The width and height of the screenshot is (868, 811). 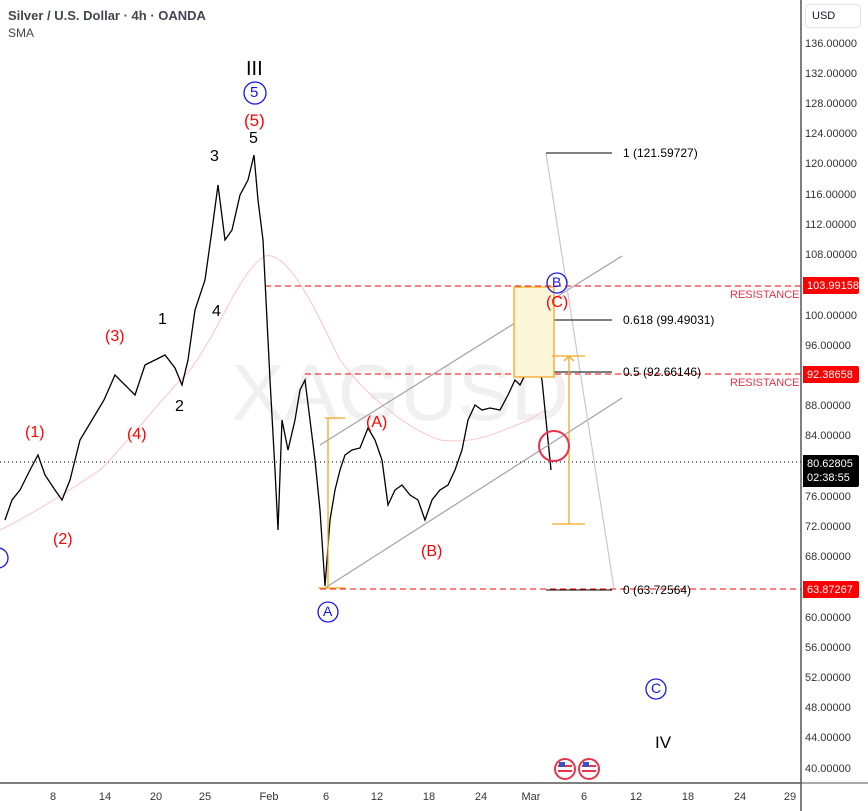 What do you see at coordinates (254, 69) in the screenshot?
I see `wave-label-III: III` at bounding box center [254, 69].